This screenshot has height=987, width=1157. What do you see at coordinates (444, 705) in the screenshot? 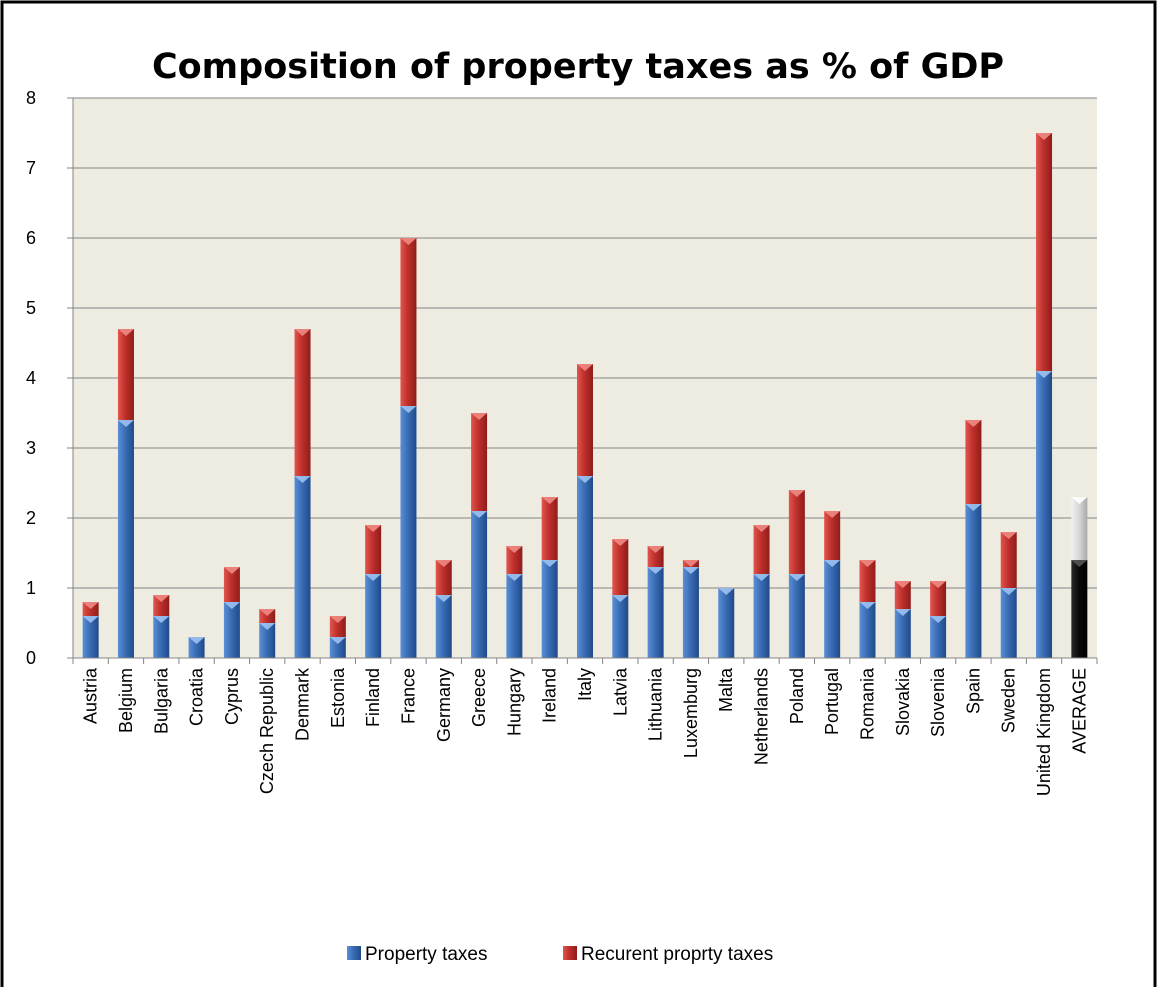
I see `x-category-label: Germany` at bounding box center [444, 705].